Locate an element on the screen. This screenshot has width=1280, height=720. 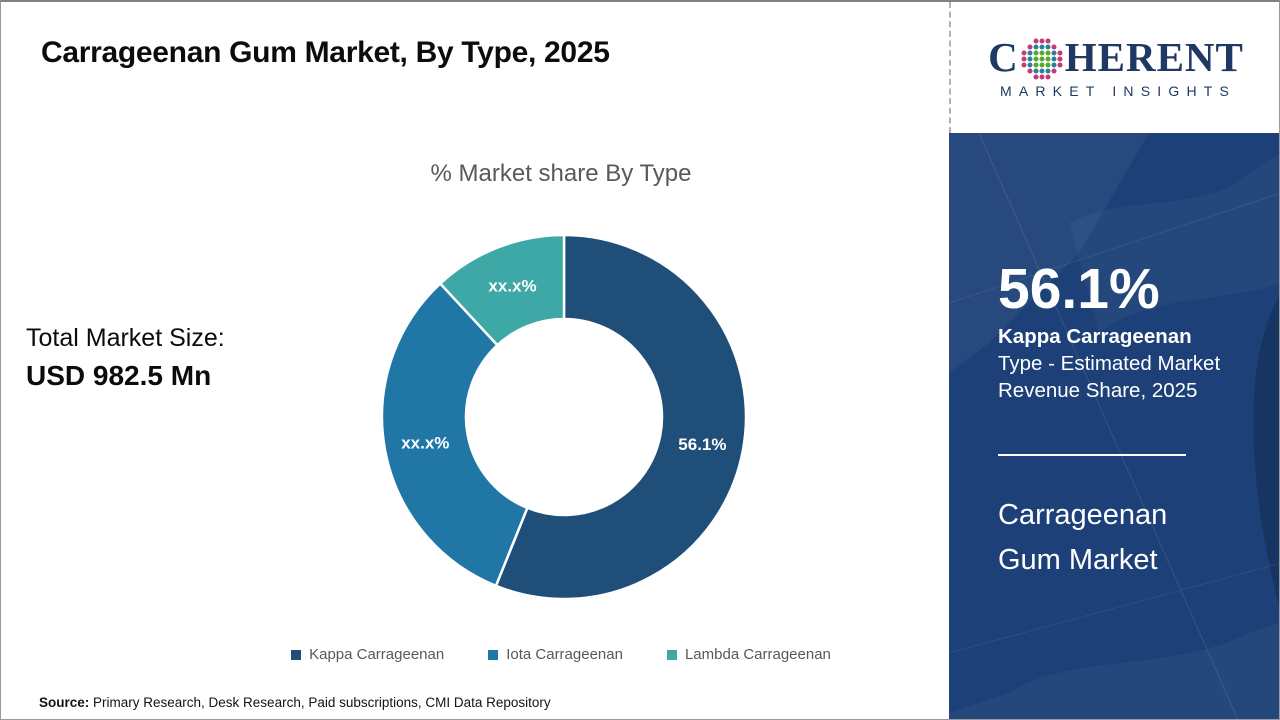
legend-label: Kappa Carrageenan is located at coordinates (377, 654).